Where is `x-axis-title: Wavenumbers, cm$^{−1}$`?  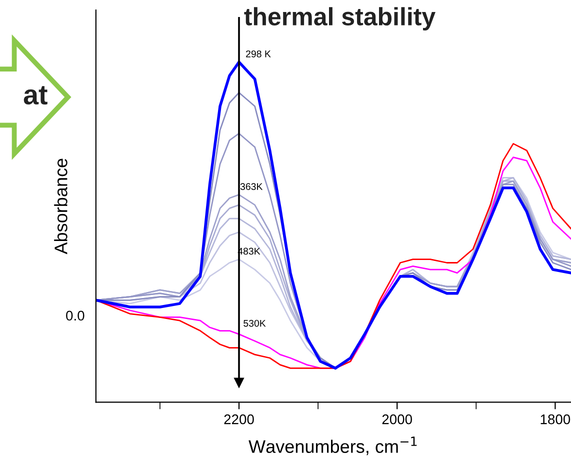
x-axis-title: Wavenumbers, cm$^{−1}$ is located at coordinates (332, 446).